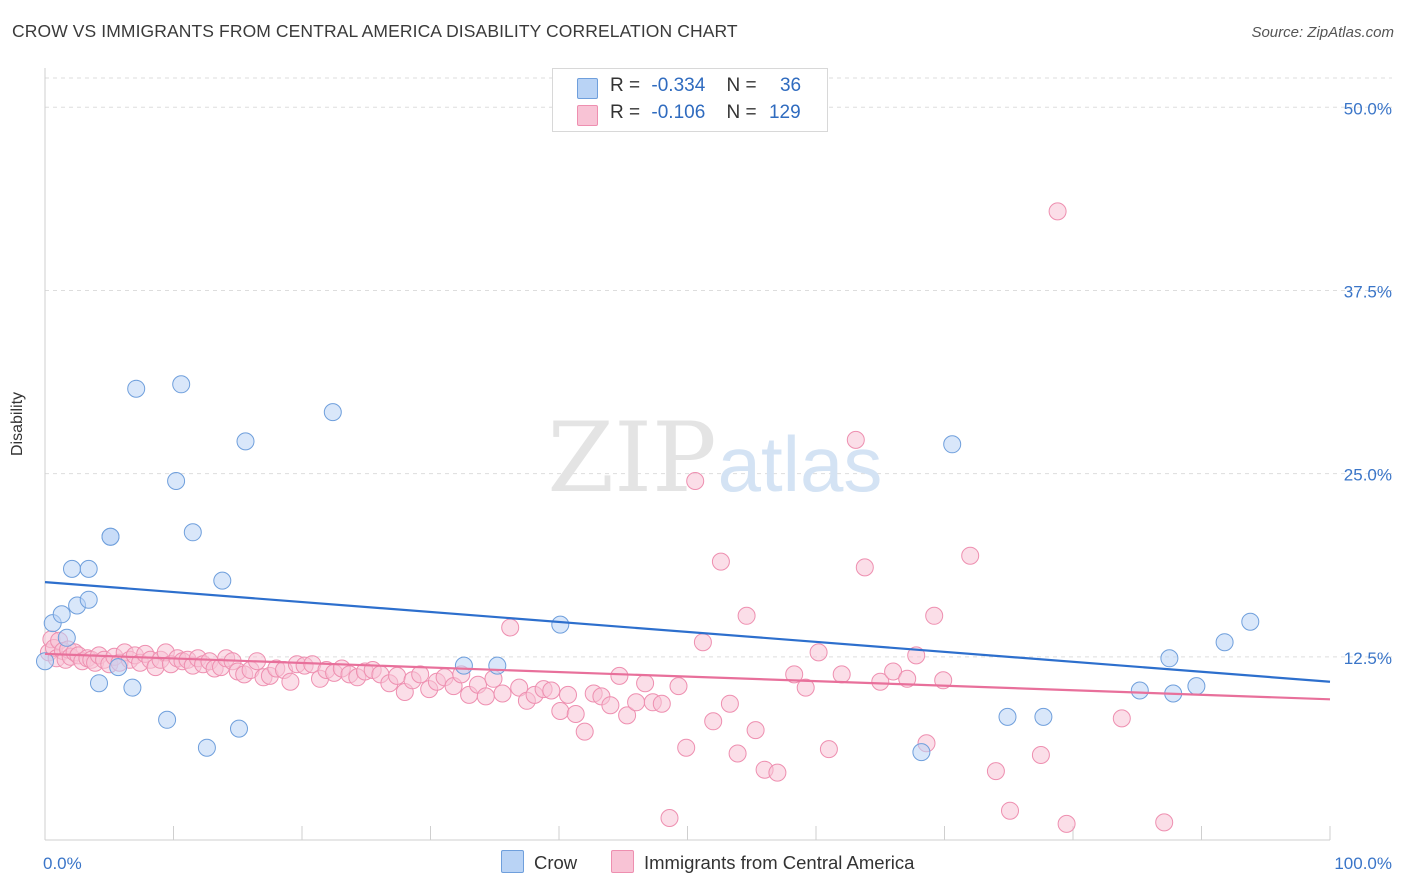 This screenshot has height=892, width=1406. Describe the element at coordinates (779, 862) in the screenshot. I see `immigrants-legend-label: Immigrants from Central America` at that location.